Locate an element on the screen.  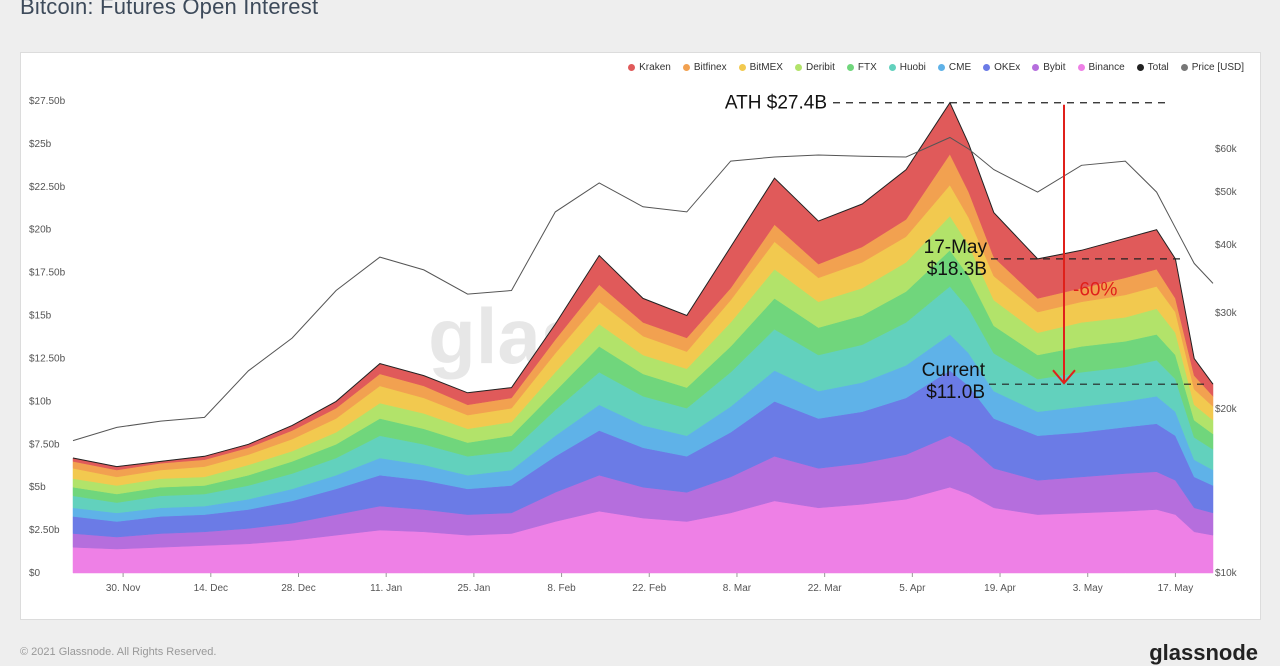
legend-item-total: Total is located at coordinates (1152, 67).